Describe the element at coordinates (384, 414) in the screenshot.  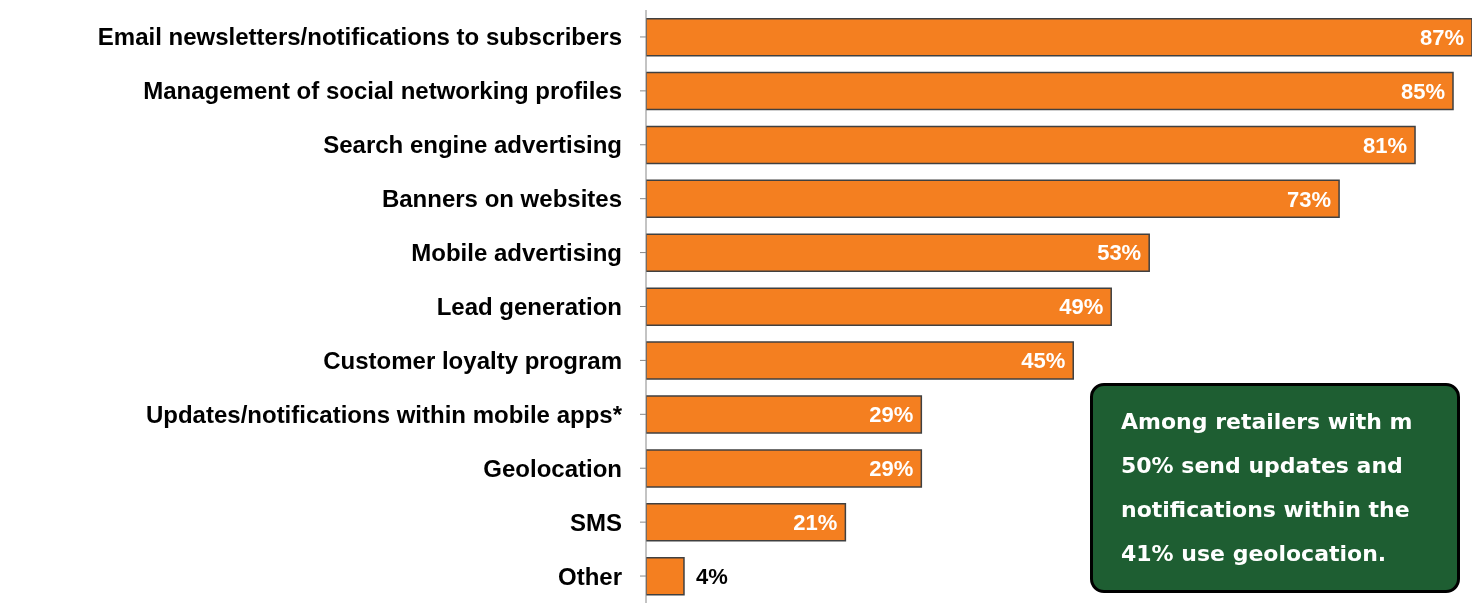
I see `y-tick-label: Updates/notifications within mobile apps*` at that location.